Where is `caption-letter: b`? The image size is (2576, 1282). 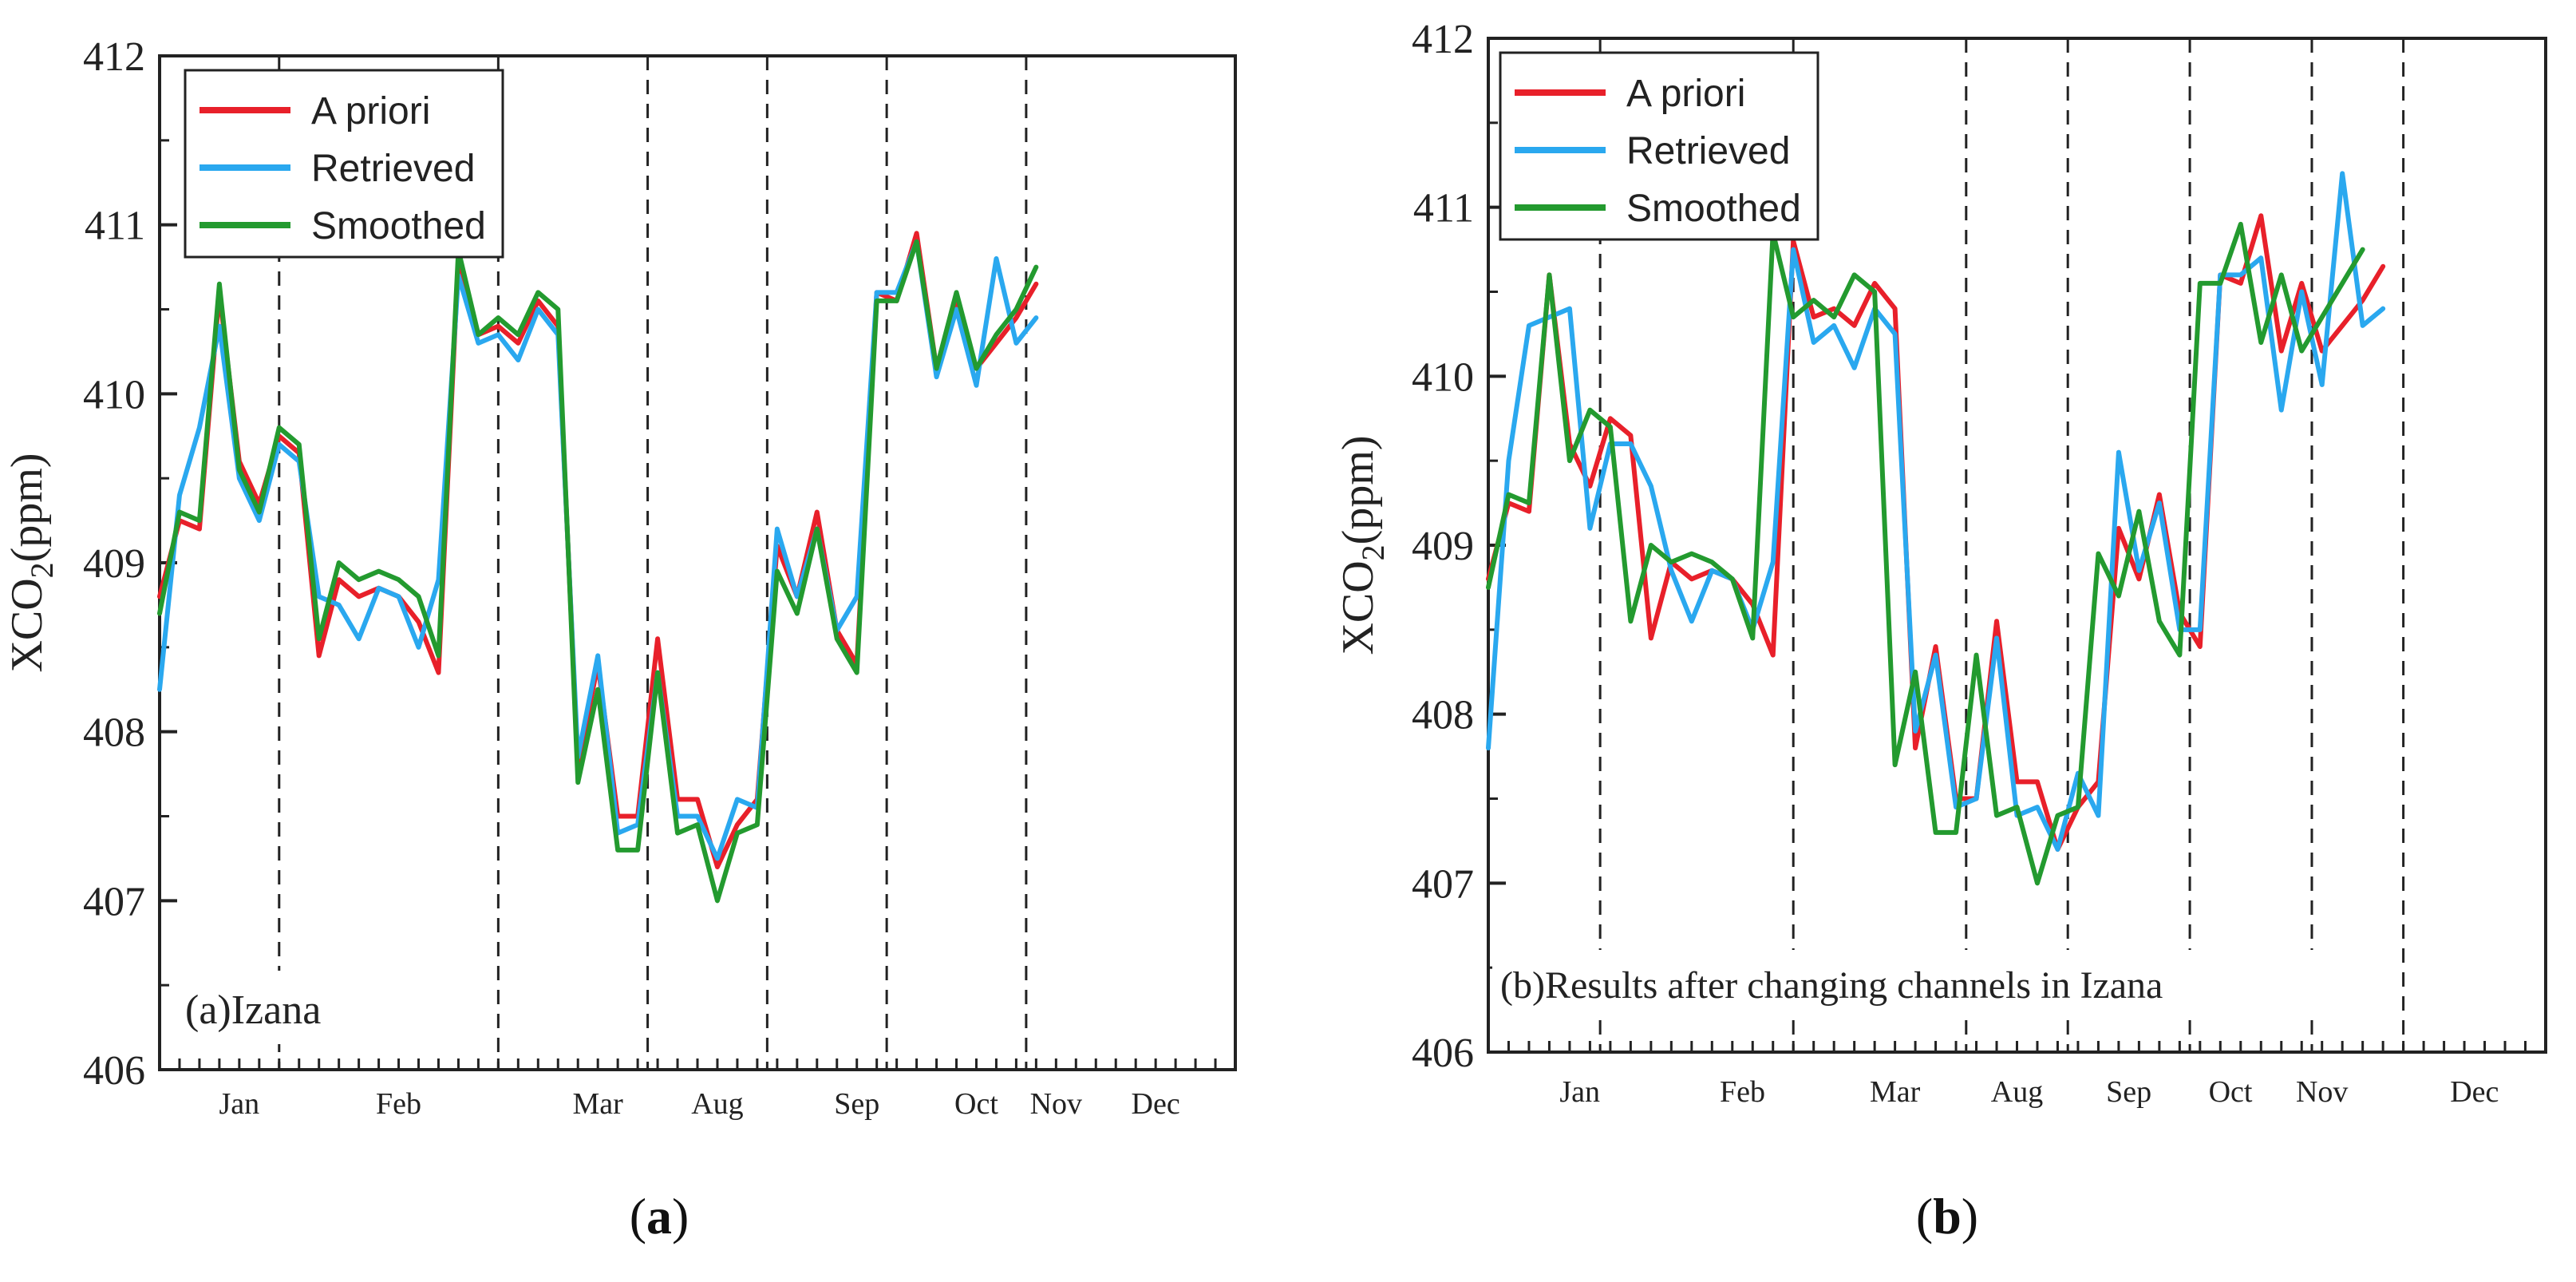
caption-letter: b is located at coordinates (1947, 1216).